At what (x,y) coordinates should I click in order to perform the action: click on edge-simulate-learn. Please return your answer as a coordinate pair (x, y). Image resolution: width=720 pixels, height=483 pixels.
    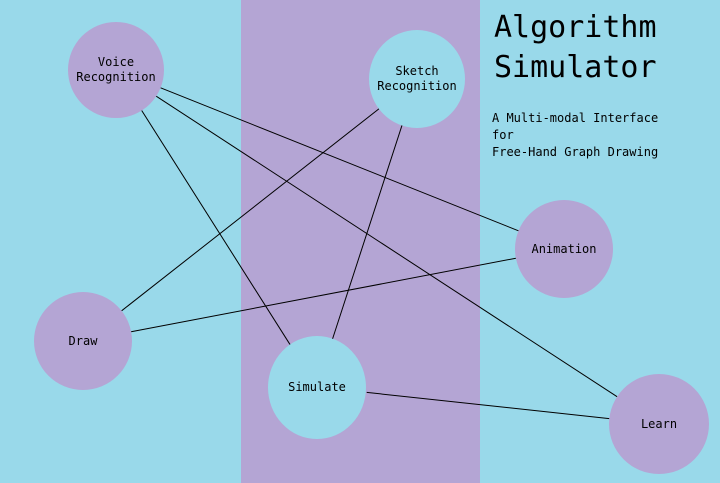
    Looking at the image, I should click on (488, 405).